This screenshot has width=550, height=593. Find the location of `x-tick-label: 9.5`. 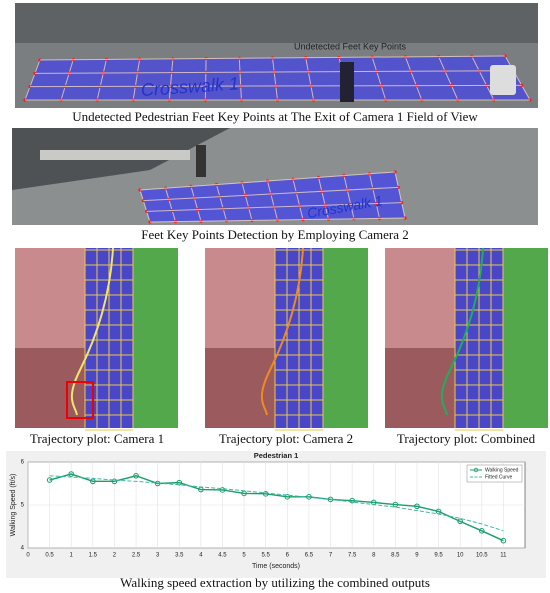

x-tick-label: 9.5 is located at coordinates (438, 556).